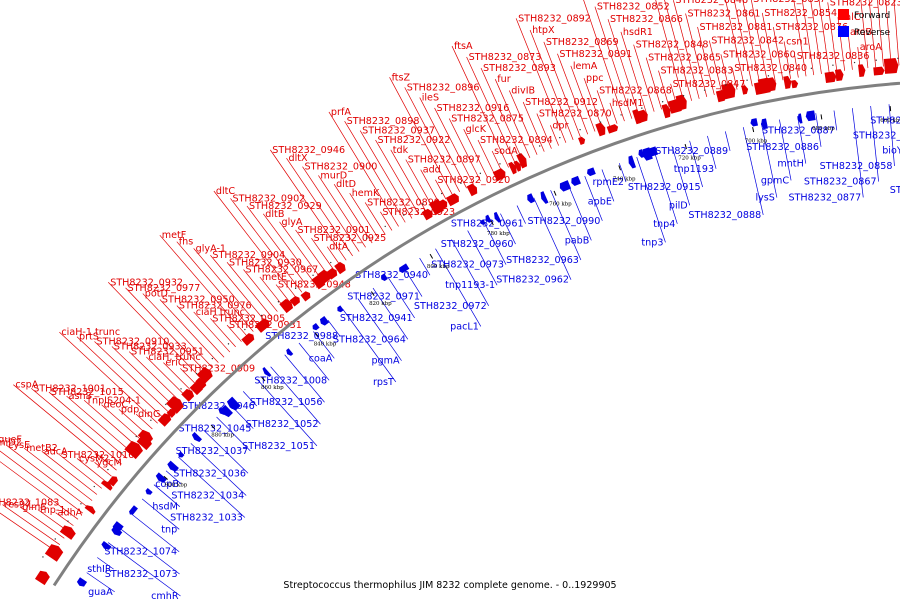 Image resolution: width=900 pixels, height=600 pixels. I want to click on forward-gene-label: STH8232_0910, so click(133, 342).